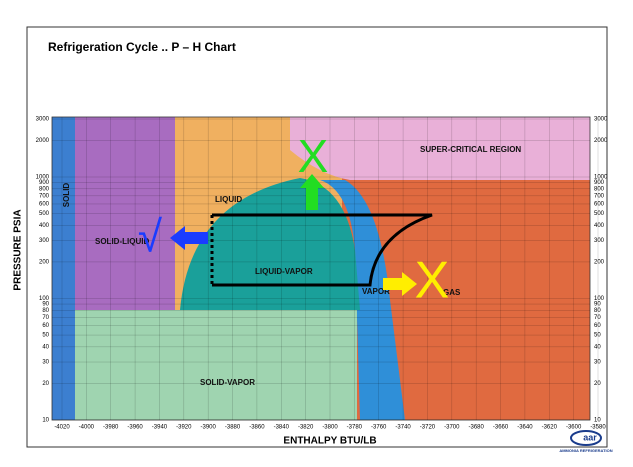 This screenshot has height=467, width=633. Describe the element at coordinates (66, 195) in the screenshot. I see `region-label: SOLID` at that location.